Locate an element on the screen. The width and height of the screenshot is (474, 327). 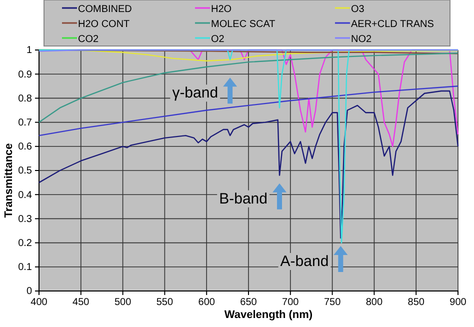
annotation: γ-band is located at coordinates (195, 93).